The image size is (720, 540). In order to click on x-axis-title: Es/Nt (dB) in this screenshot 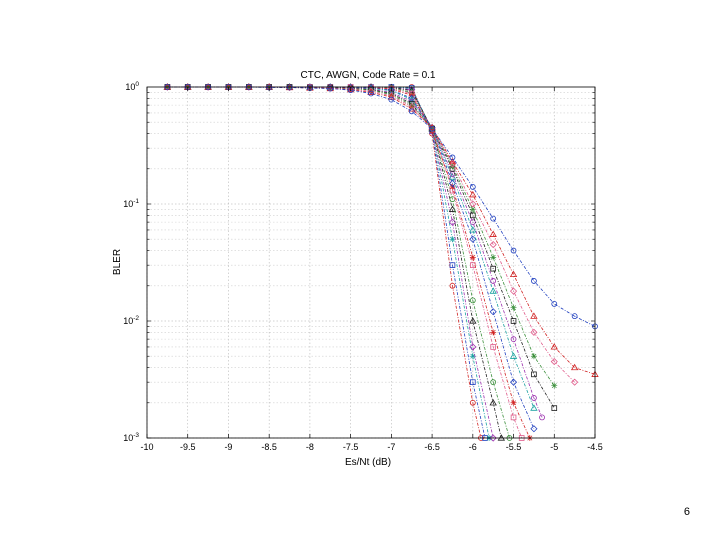, I will do `click(368, 462)`.